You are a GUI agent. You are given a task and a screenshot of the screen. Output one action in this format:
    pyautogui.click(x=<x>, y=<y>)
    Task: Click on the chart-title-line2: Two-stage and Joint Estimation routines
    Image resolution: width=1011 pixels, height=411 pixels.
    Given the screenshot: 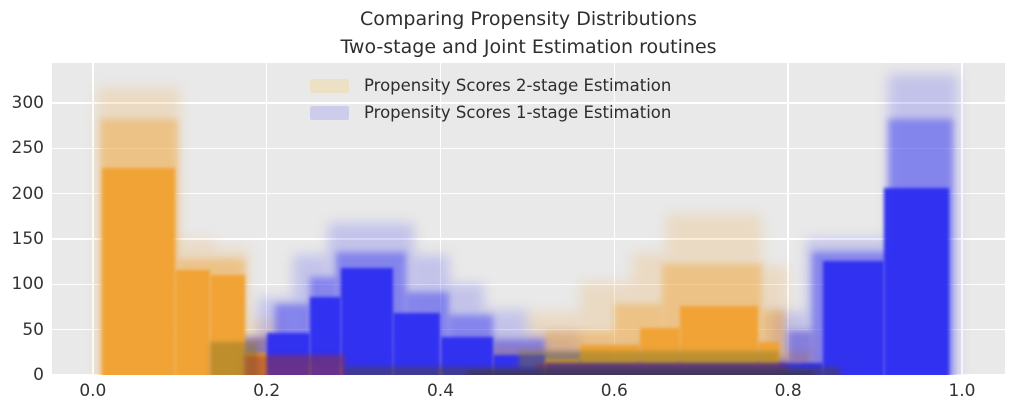 What is the action you would take?
    pyautogui.click(x=528, y=47)
    